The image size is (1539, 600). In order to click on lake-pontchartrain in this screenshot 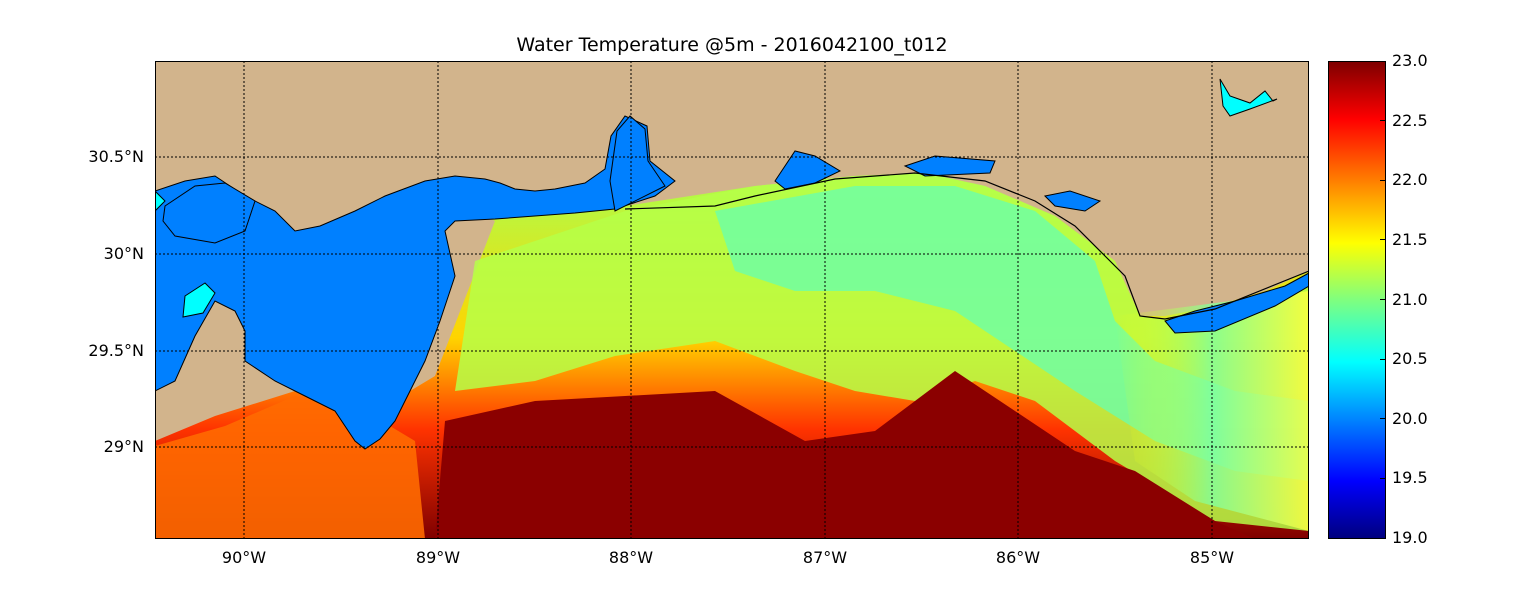, I will do `click(209, 213)`.